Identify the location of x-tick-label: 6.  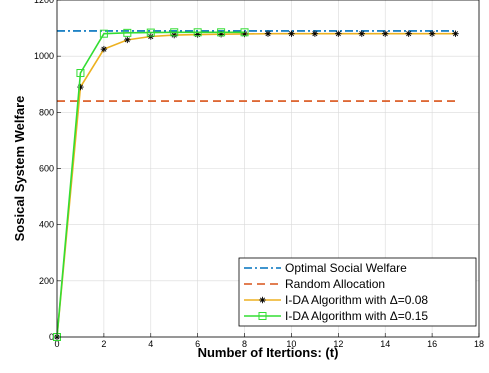
(197, 344).